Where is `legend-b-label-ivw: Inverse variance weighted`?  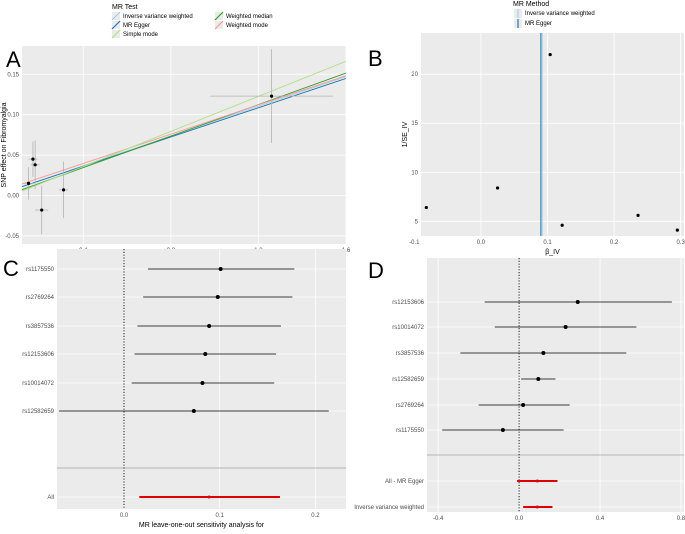 legend-b-label-ivw: Inverse variance weighted is located at coordinates (560, 14).